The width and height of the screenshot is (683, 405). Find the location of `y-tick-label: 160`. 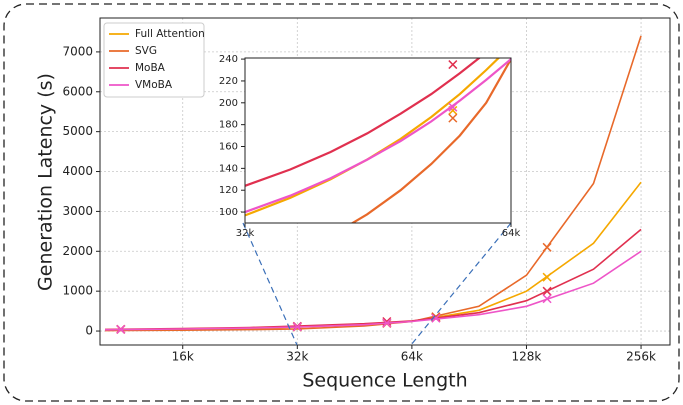

y-tick-label: 160 is located at coordinates (228, 147).